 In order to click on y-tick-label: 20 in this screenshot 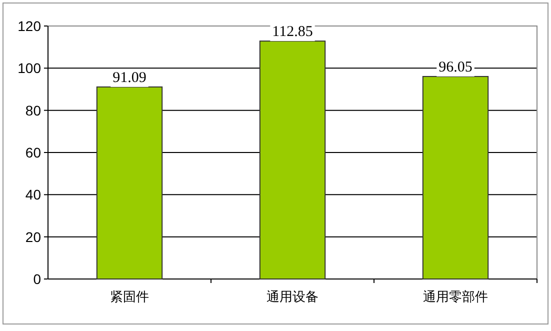, I will do `click(33, 236)`.